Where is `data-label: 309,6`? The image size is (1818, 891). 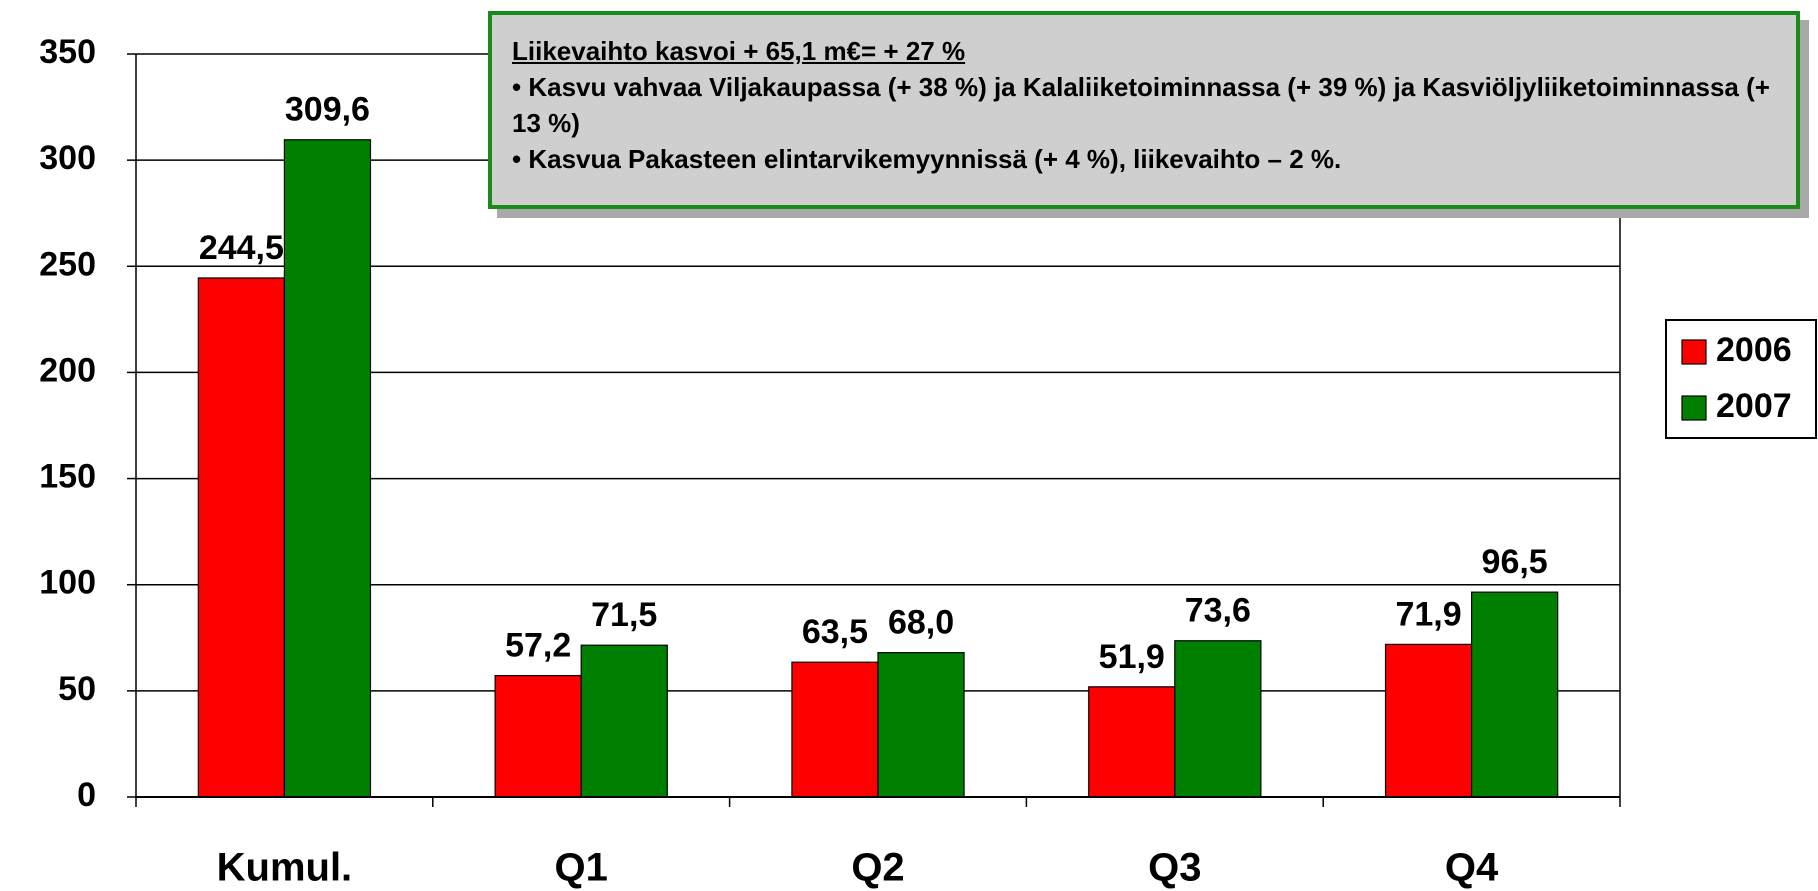 data-label: 309,6 is located at coordinates (327, 110).